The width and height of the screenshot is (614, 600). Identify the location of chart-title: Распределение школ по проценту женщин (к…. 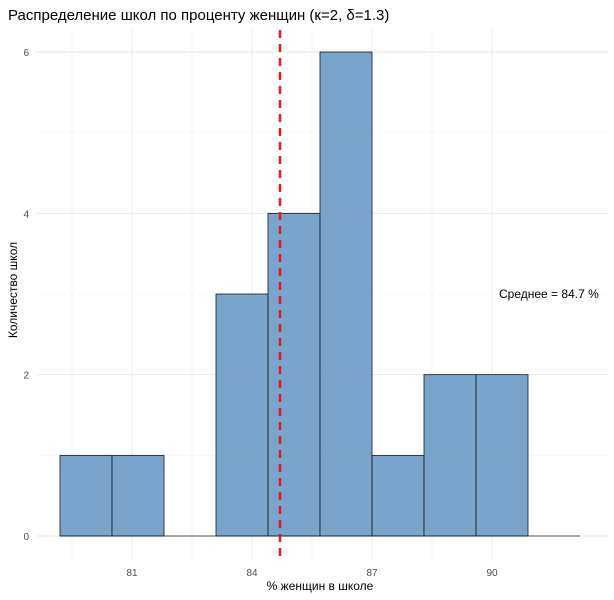
(198, 15).